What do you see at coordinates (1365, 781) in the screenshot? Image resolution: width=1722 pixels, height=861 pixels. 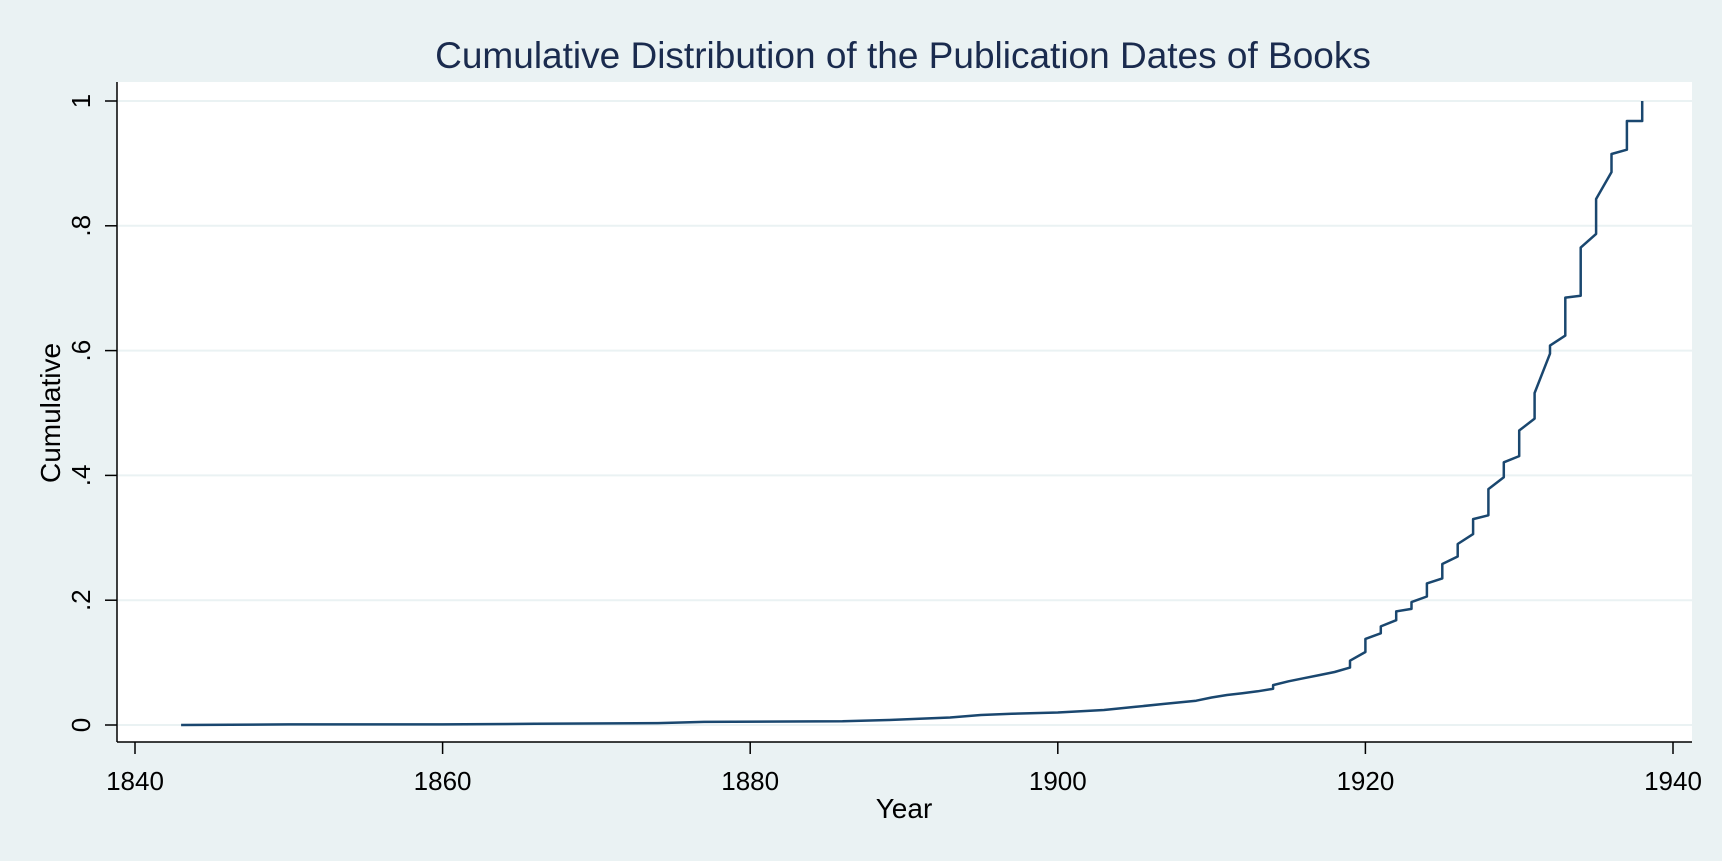 I see `x-tick-label: 1920` at bounding box center [1365, 781].